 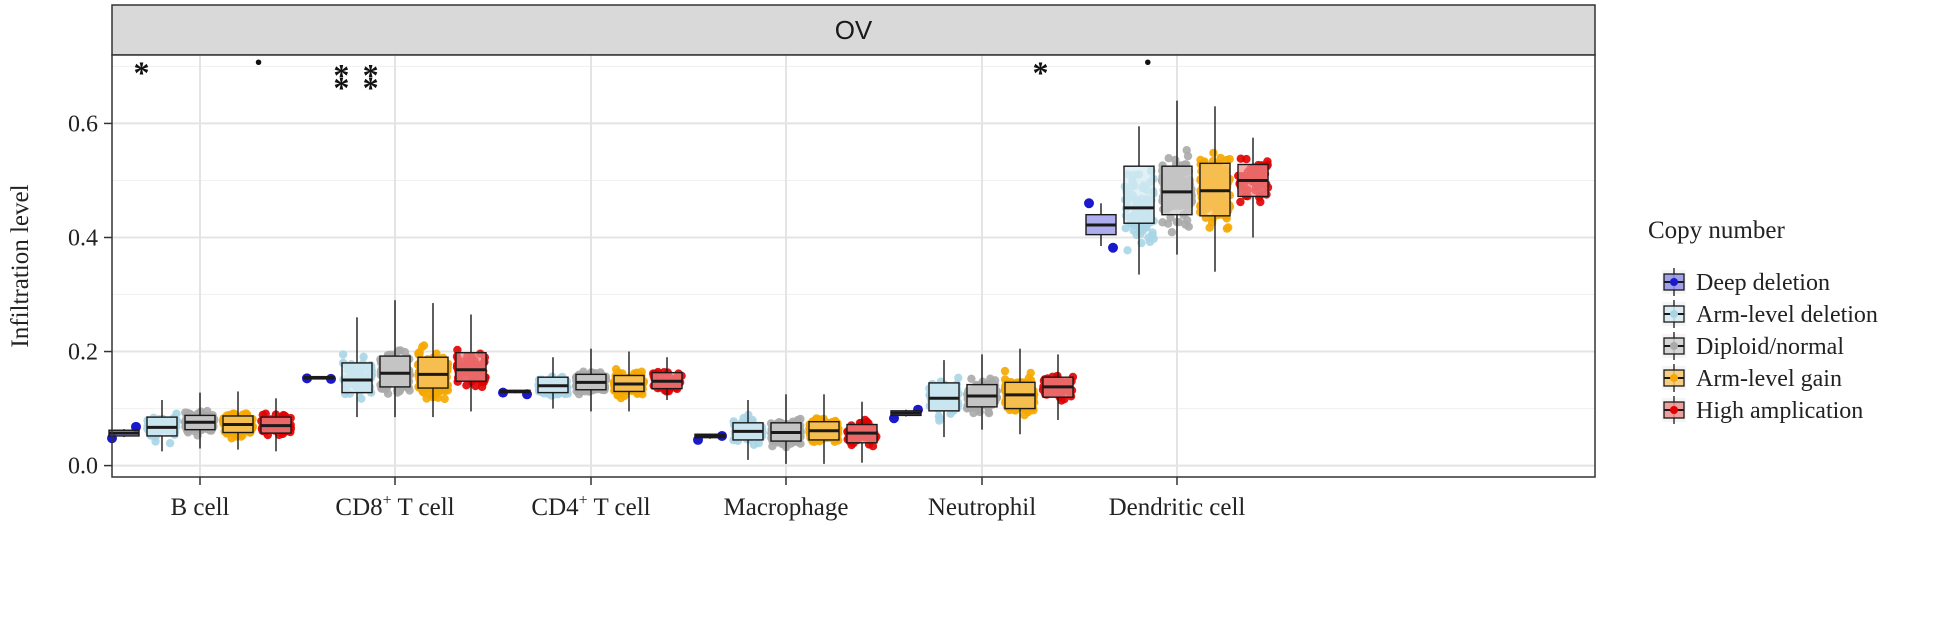 What do you see at coordinates (1779, 411) in the screenshot?
I see `legend-label: High amplication` at bounding box center [1779, 411].